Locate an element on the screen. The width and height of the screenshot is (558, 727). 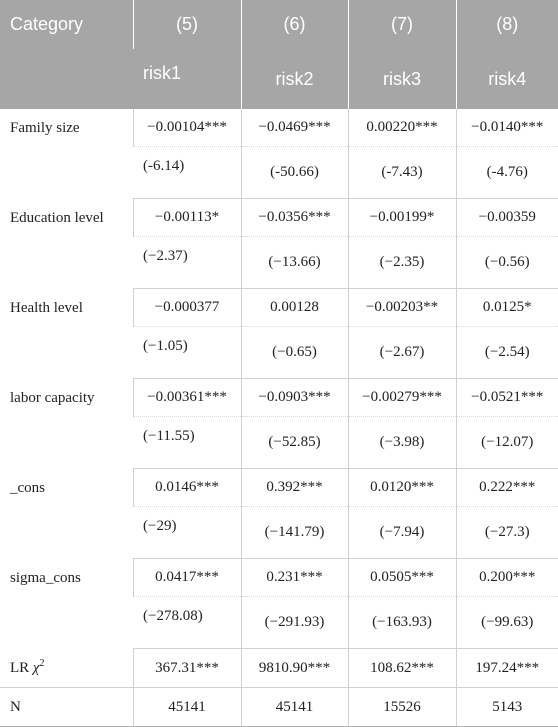
chi-symbol: χ is located at coordinates (36, 668).